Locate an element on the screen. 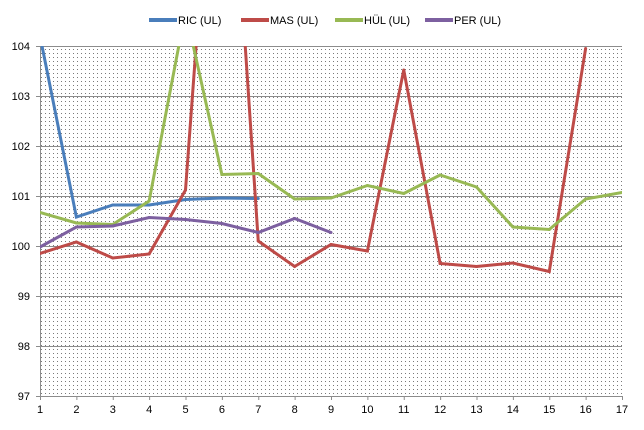 The image size is (644, 430). x-tick-label: 9 is located at coordinates (331, 410).